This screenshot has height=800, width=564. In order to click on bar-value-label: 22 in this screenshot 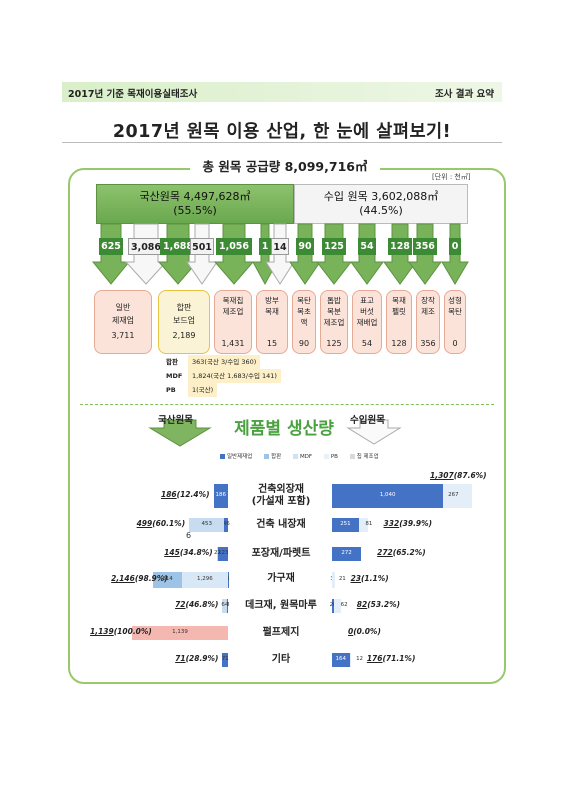, I will do `click(218, 553)`.